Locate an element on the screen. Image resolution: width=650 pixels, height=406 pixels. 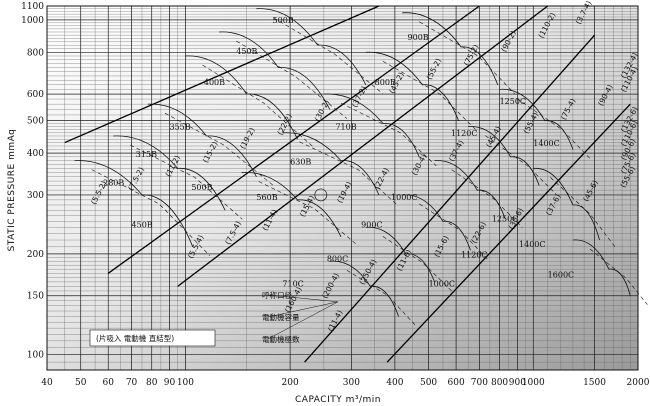
region-label: 400B is located at coordinates (214, 82).